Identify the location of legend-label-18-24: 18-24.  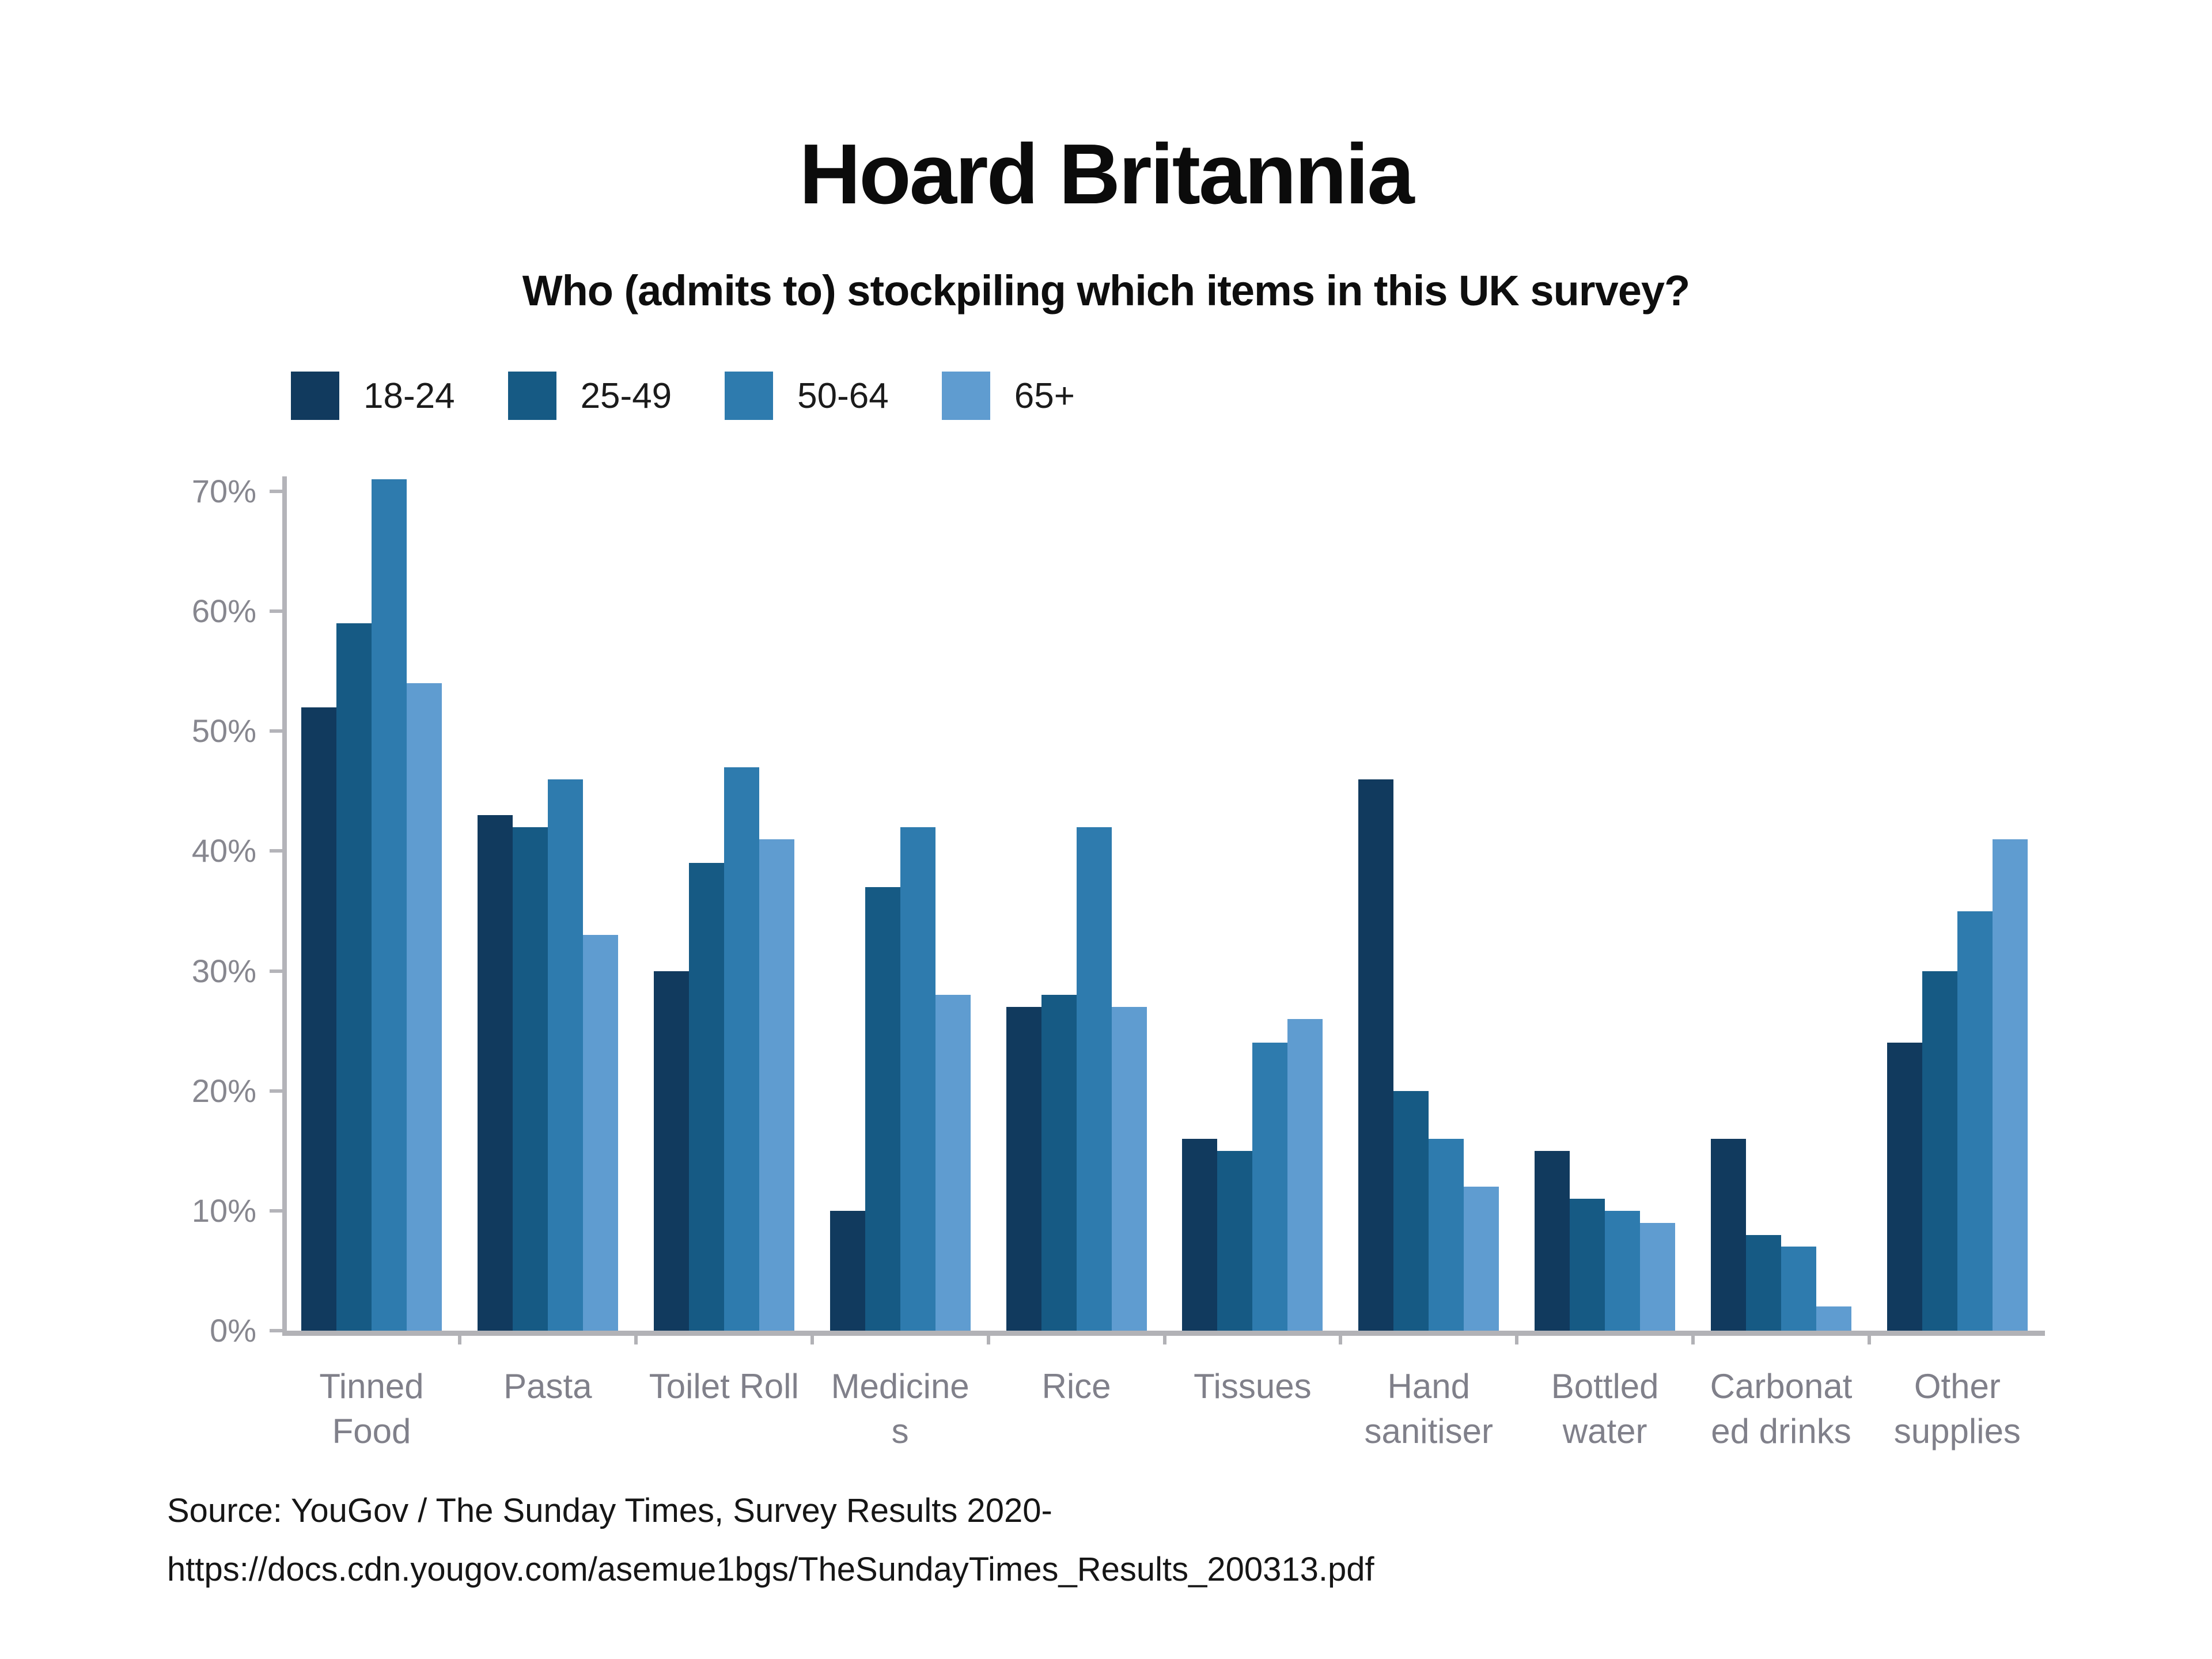
(409, 396).